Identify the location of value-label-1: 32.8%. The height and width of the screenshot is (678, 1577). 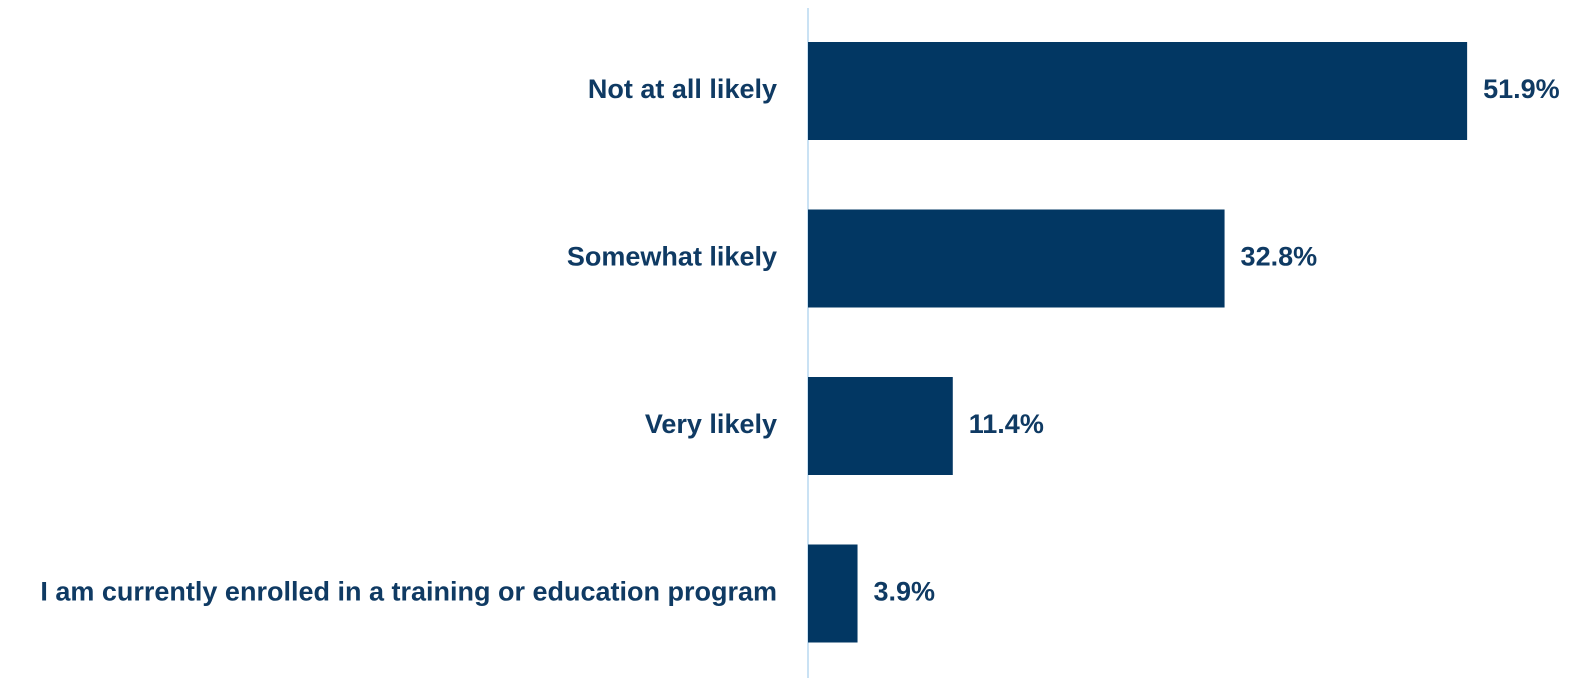
(1279, 257).